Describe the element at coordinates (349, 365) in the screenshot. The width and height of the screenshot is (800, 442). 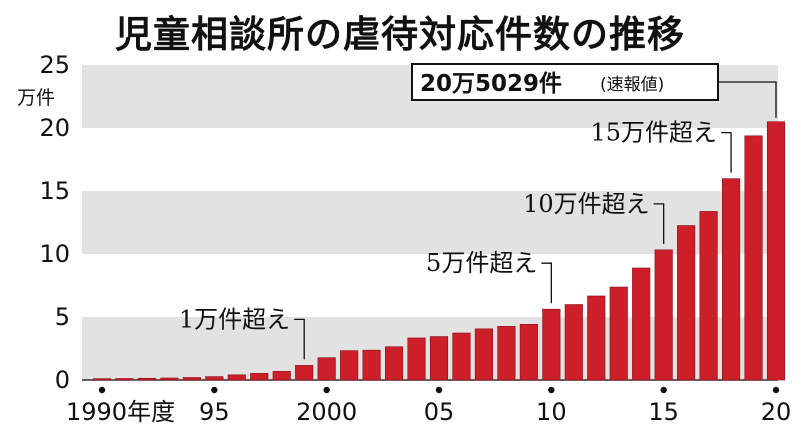
I see `bar-2001` at that location.